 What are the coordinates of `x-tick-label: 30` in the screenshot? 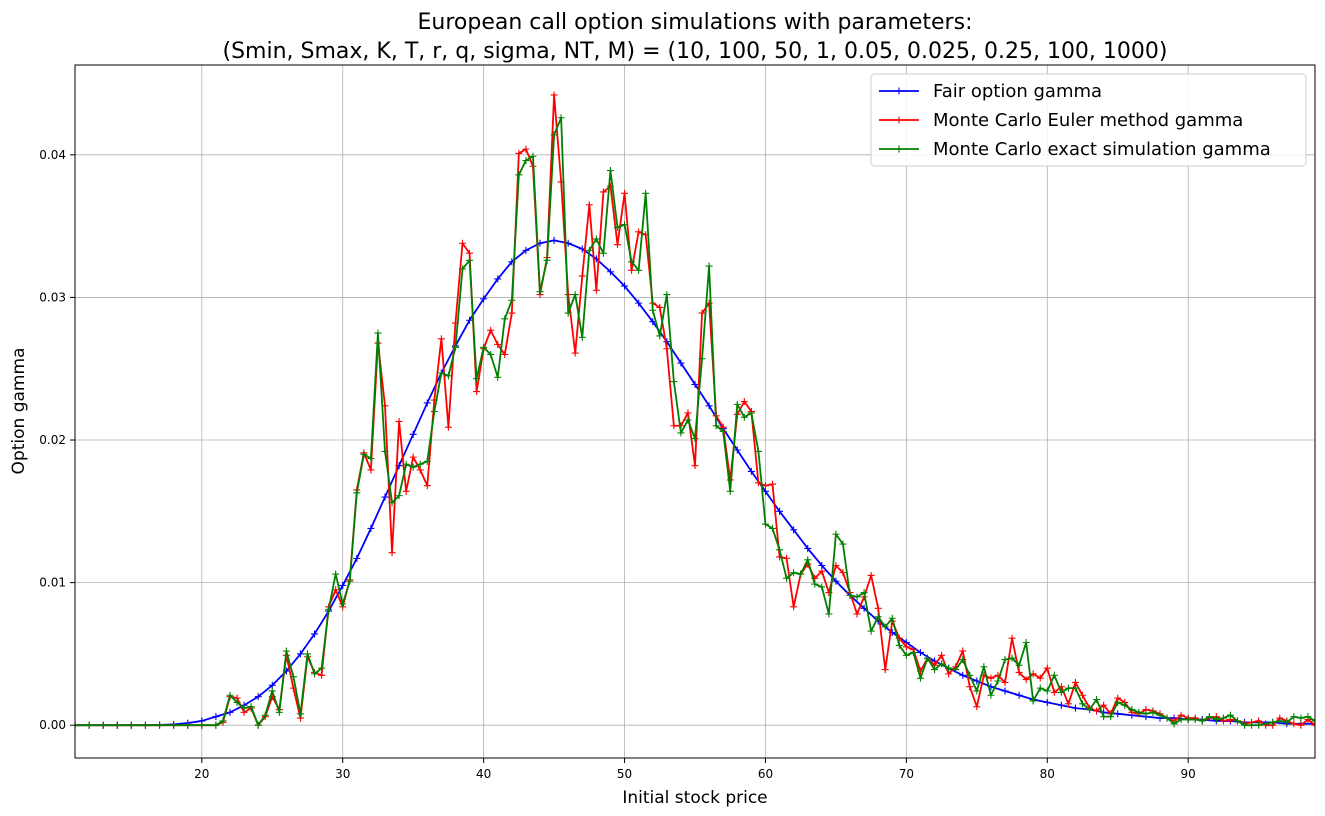 It's located at (342, 774).